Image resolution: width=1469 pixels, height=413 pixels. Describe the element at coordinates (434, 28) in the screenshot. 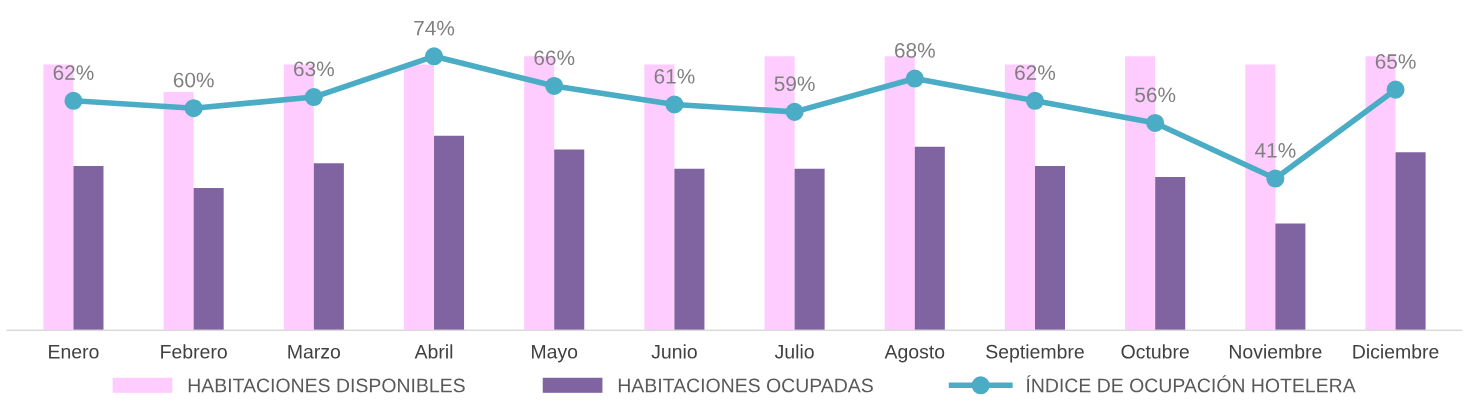

I see `data-label: 74%` at that location.